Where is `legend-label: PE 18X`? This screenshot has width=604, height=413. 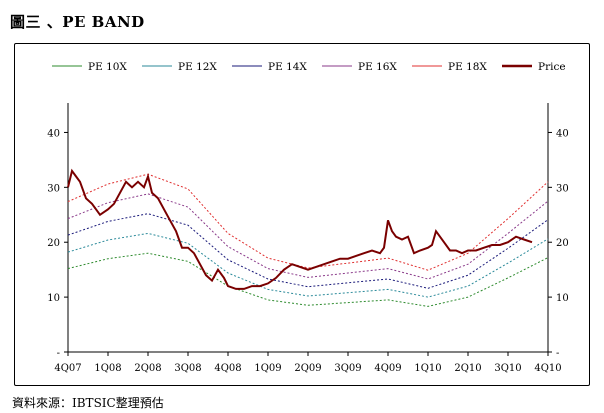
legend-label: PE 18X is located at coordinates (467, 67).